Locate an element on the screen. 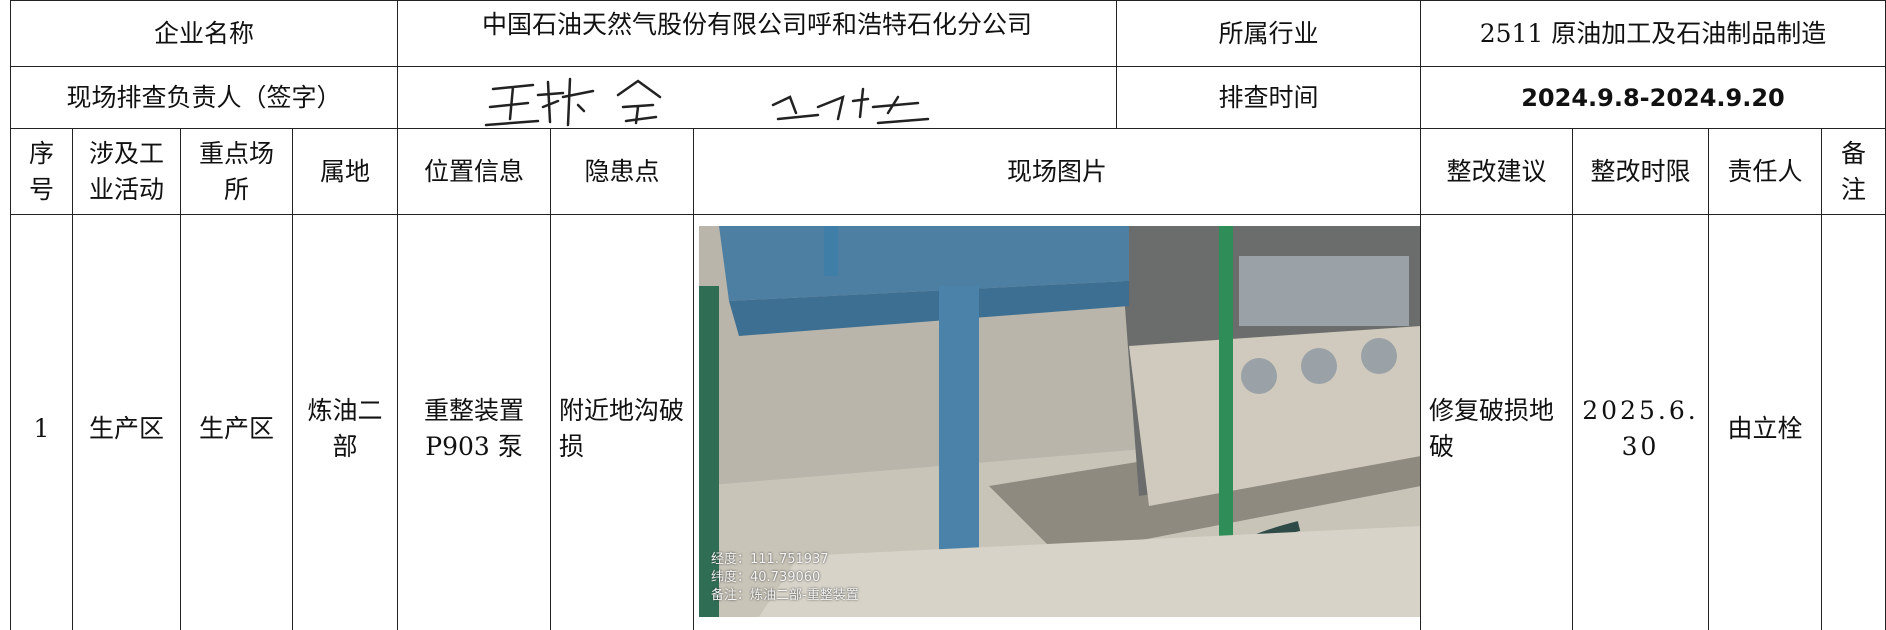 The height and width of the screenshot is (630, 1886). column-header: 重点场所 is located at coordinates (236, 171).